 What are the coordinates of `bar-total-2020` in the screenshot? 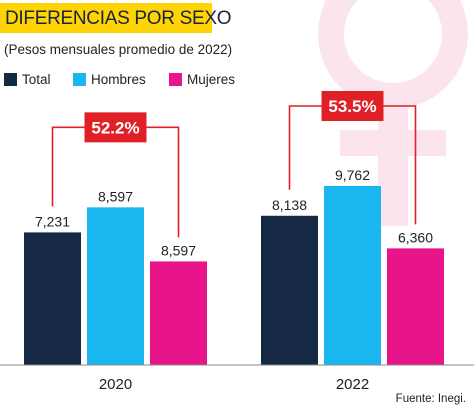 It's located at (52, 298).